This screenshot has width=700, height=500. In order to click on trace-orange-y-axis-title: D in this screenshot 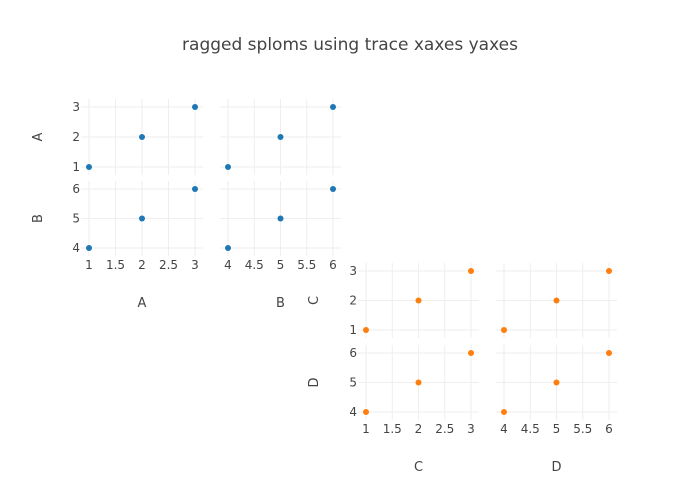, I will do `click(314, 382)`.